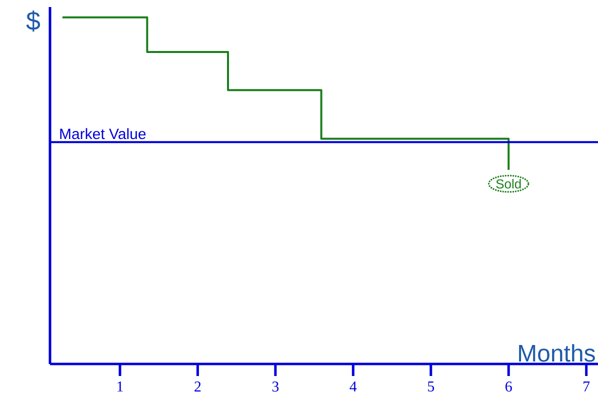 Image resolution: width=598 pixels, height=401 pixels. Describe the element at coordinates (197, 387) in the screenshot. I see `x-tick-label: 2` at that location.